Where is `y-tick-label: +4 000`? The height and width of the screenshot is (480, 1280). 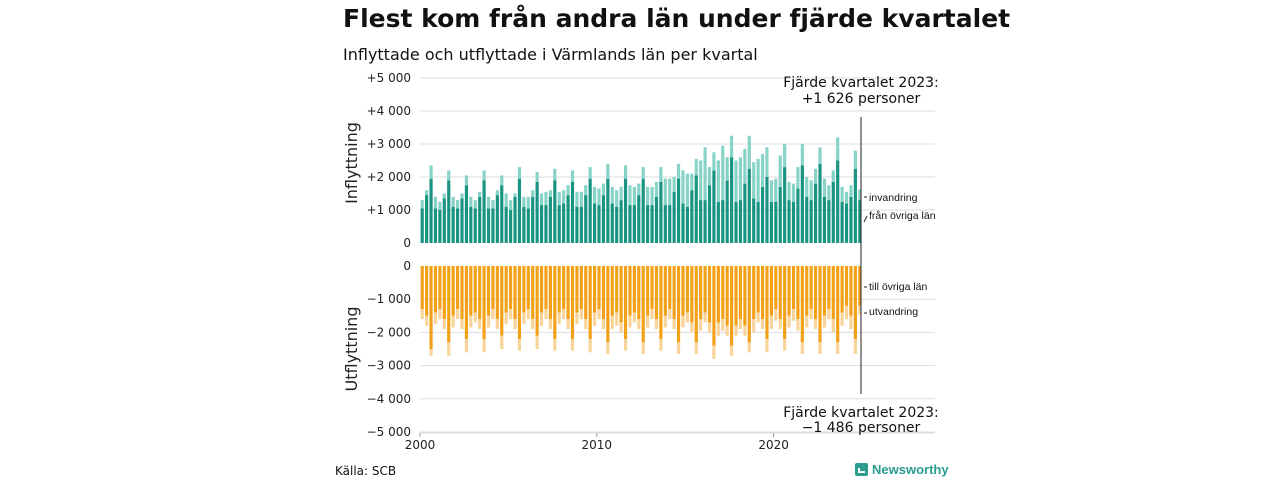 y-tick-label: +4 000 is located at coordinates (389, 111).